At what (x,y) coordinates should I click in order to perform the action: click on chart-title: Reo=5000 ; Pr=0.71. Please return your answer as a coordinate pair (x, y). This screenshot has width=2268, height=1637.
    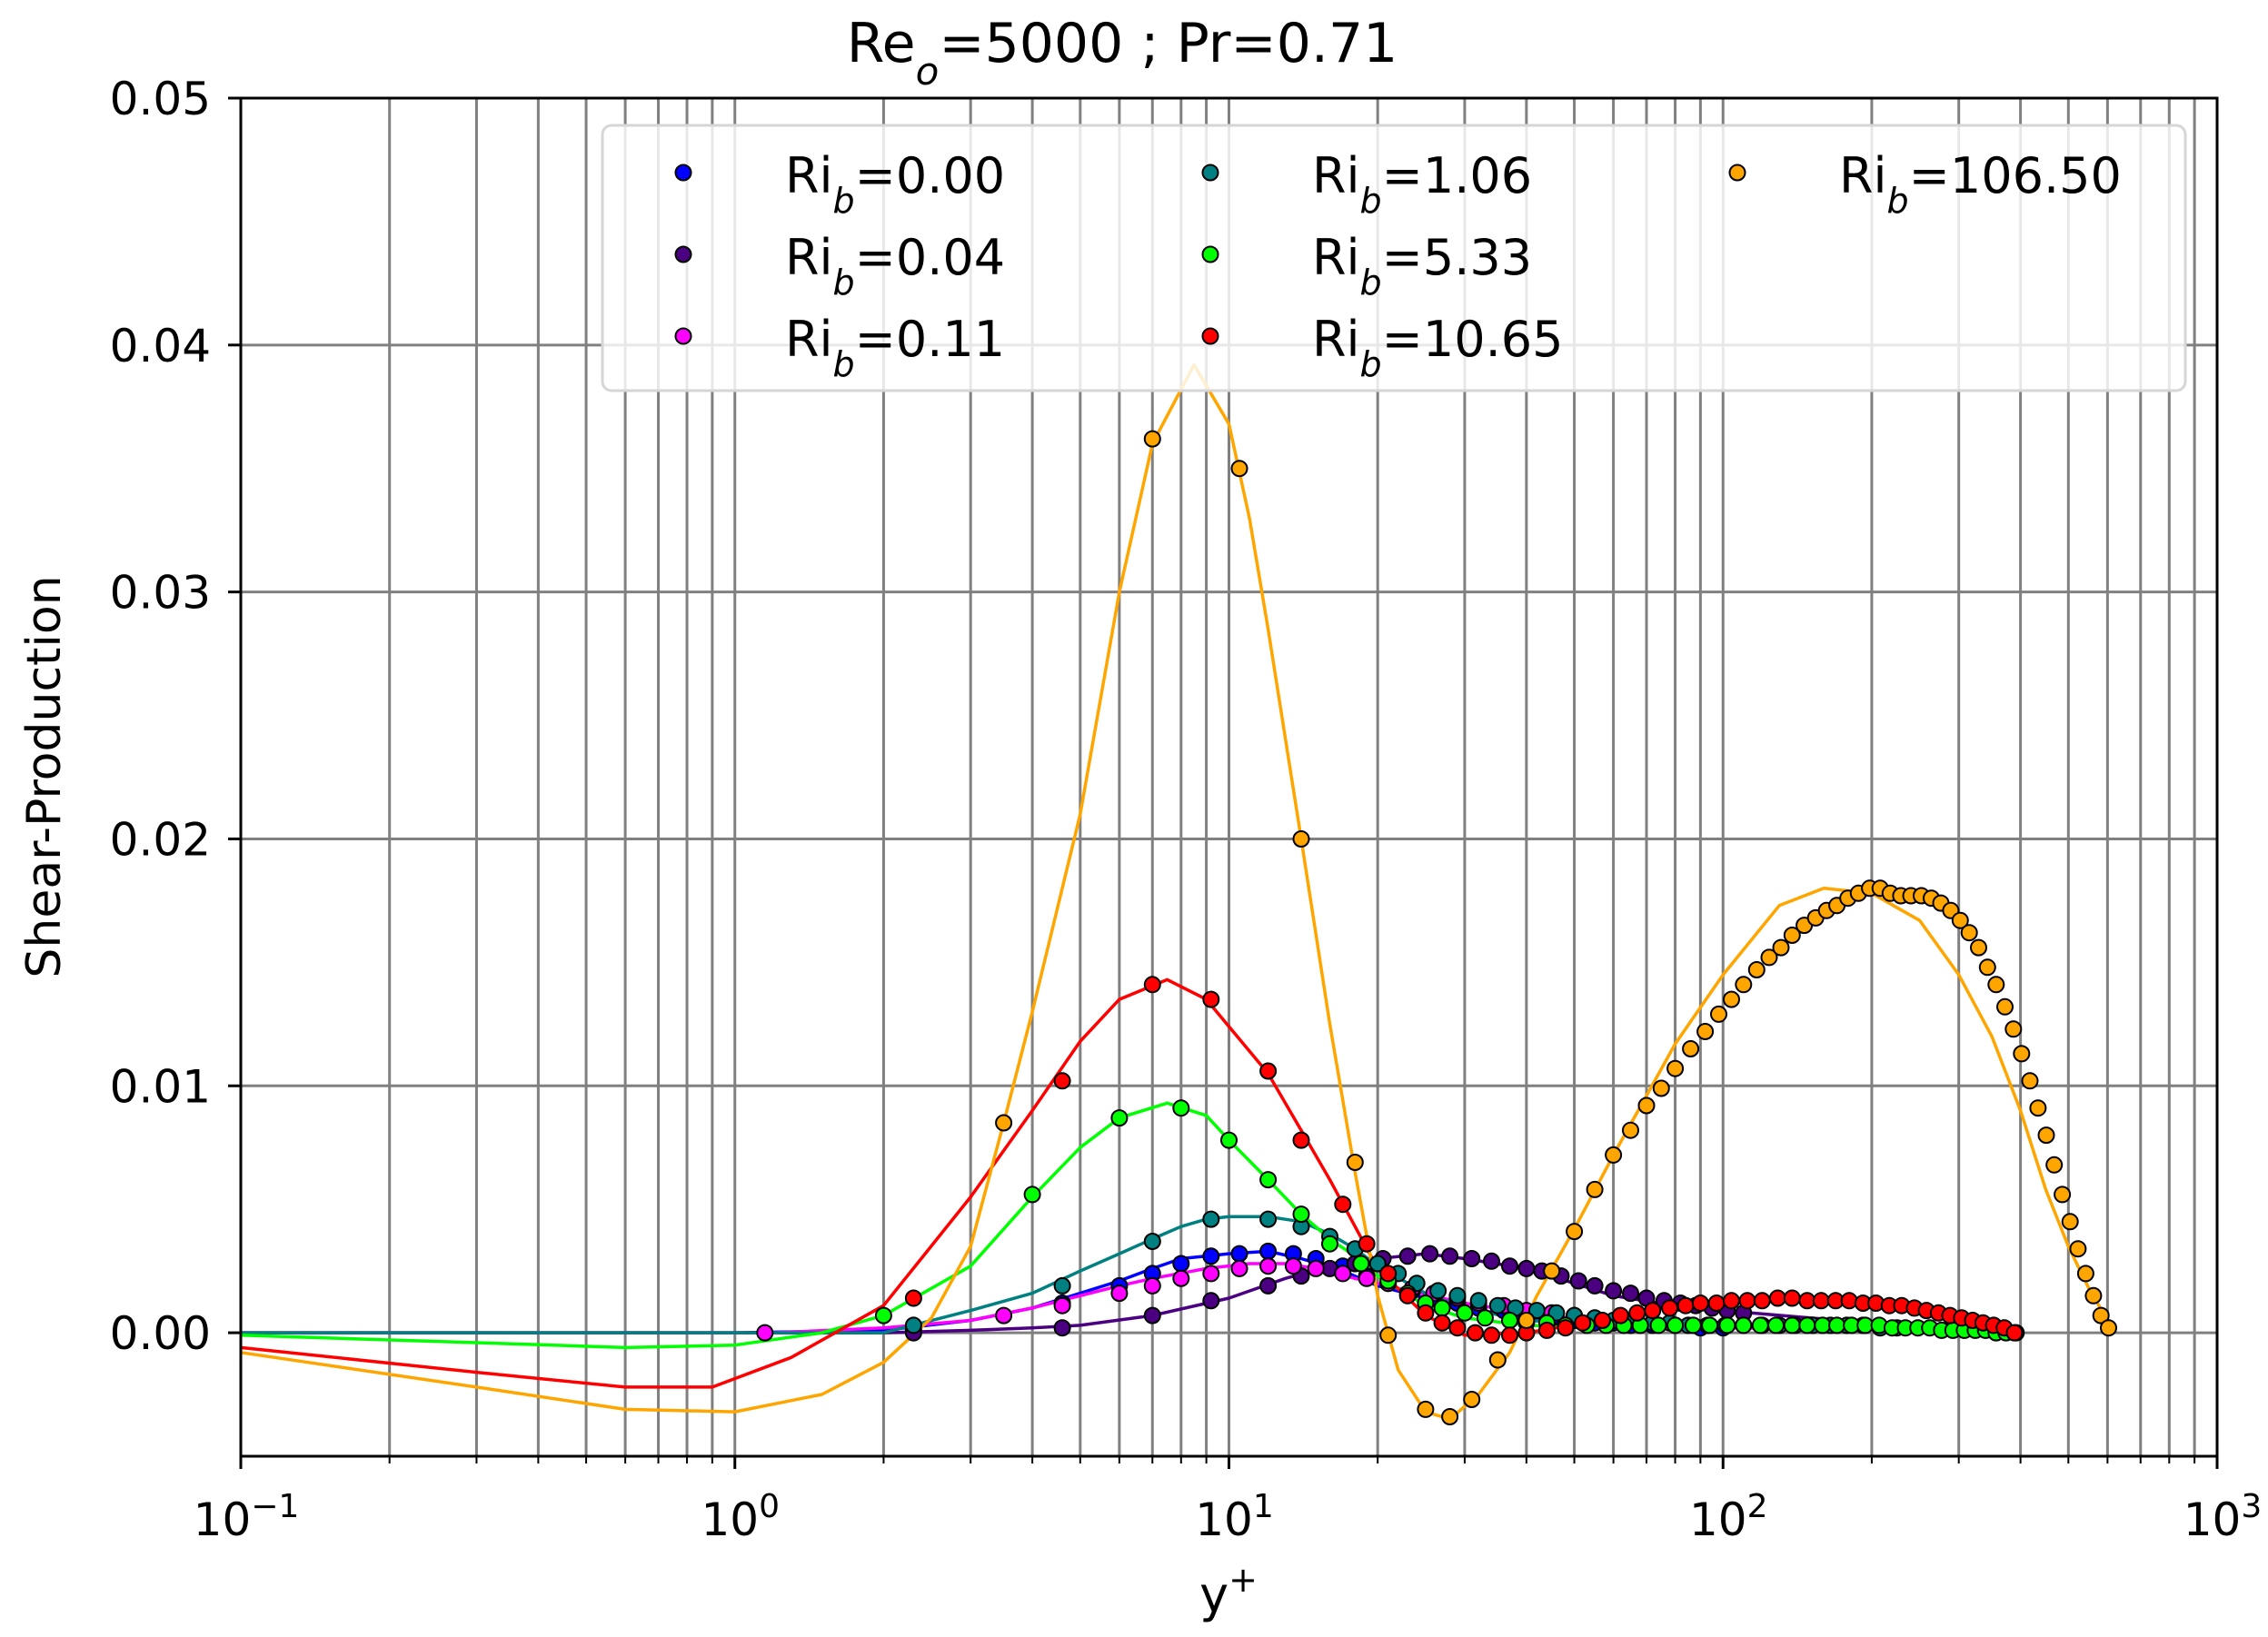
    Looking at the image, I should click on (1122, 53).